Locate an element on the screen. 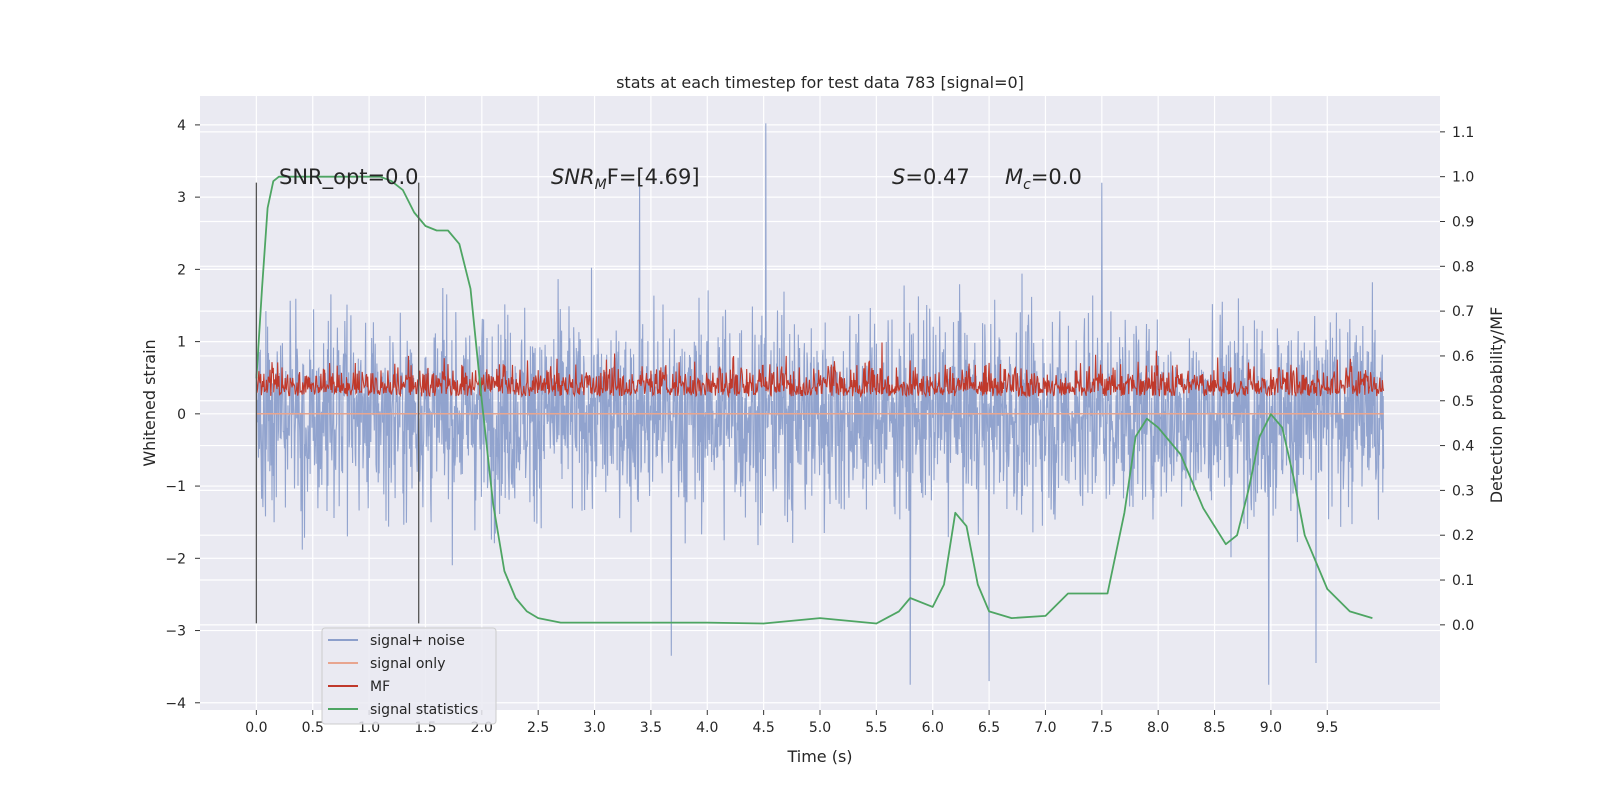  legend-box is located at coordinates (409, 676).